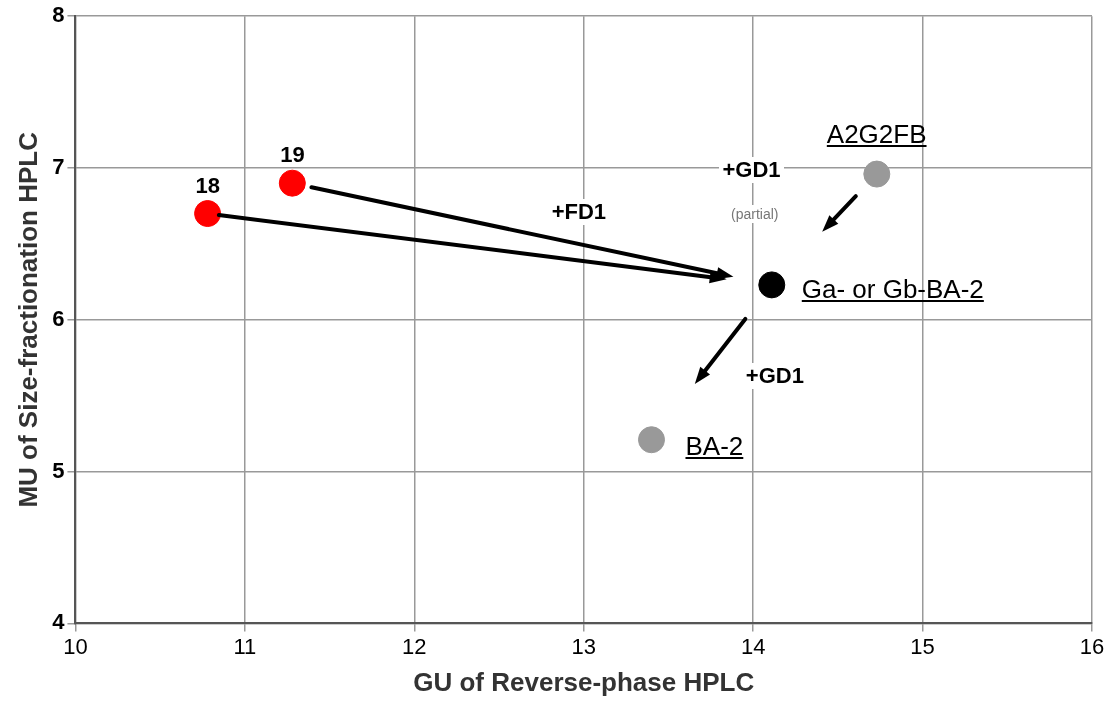  What do you see at coordinates (922, 646) in the screenshot?
I see `x-tick-label: 15` at bounding box center [922, 646].